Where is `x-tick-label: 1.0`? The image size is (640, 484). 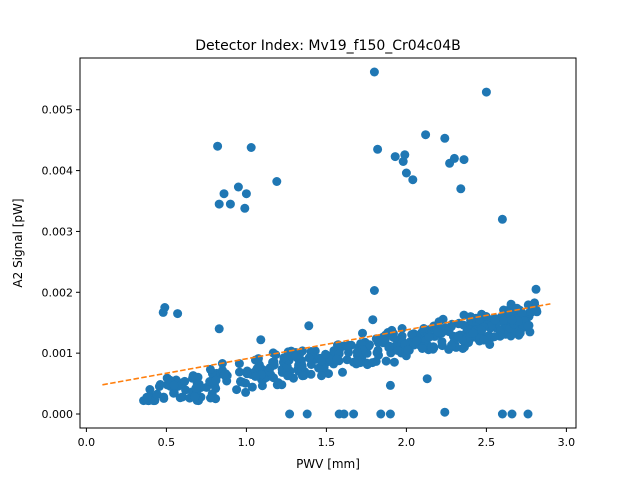 x-tick-label: 1.0 is located at coordinates (247, 442).